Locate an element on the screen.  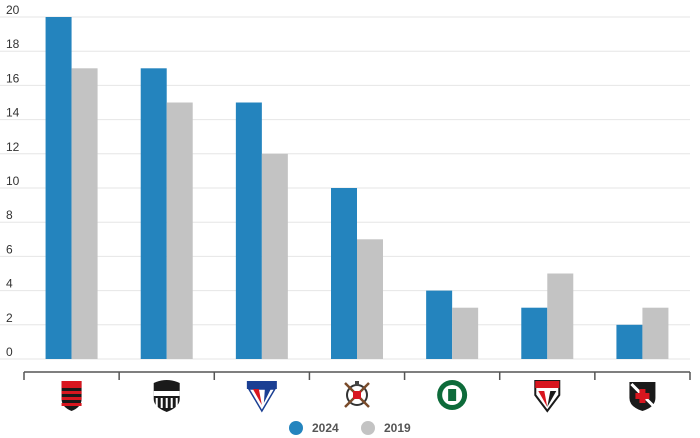
y-tick-label: 18 is located at coordinates (13, 44).